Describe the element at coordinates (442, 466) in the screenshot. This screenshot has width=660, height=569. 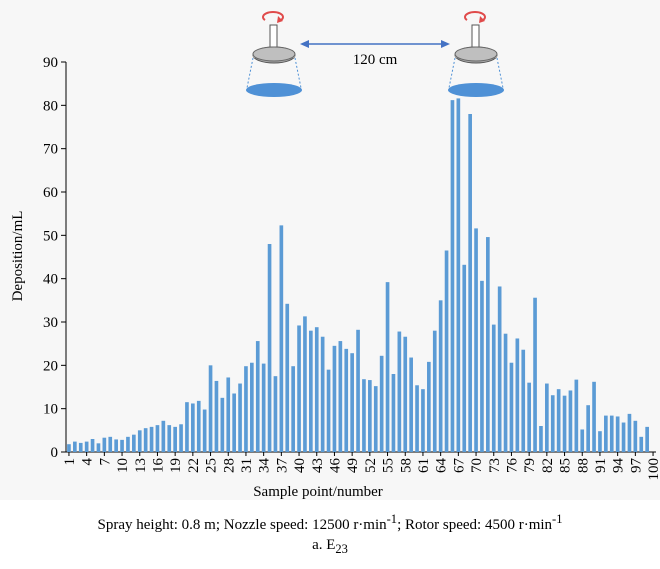
I see `x-tick-label: 64` at that location.